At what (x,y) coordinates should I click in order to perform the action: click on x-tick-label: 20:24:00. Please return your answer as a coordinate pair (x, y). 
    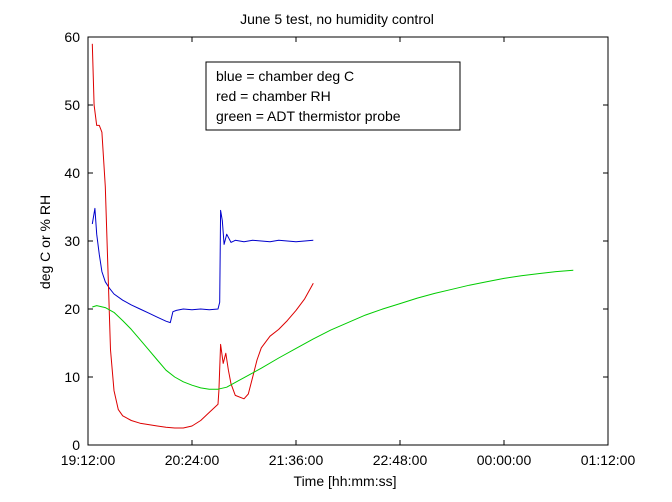
    Looking at the image, I should click on (192, 460).